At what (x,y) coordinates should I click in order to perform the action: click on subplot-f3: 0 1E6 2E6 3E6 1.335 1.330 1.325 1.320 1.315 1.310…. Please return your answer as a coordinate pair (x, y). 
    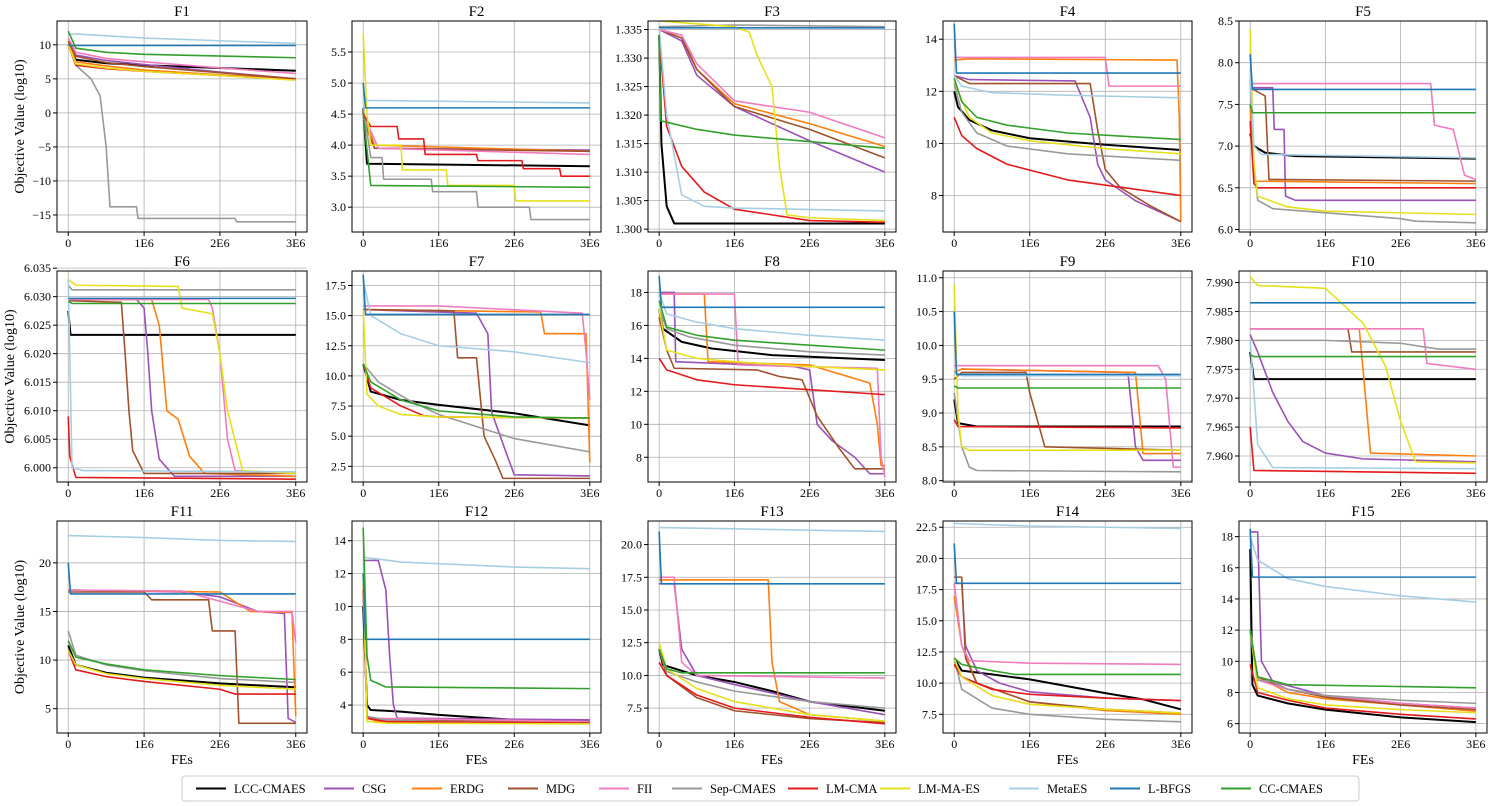
    Looking at the image, I should click on (756, 127).